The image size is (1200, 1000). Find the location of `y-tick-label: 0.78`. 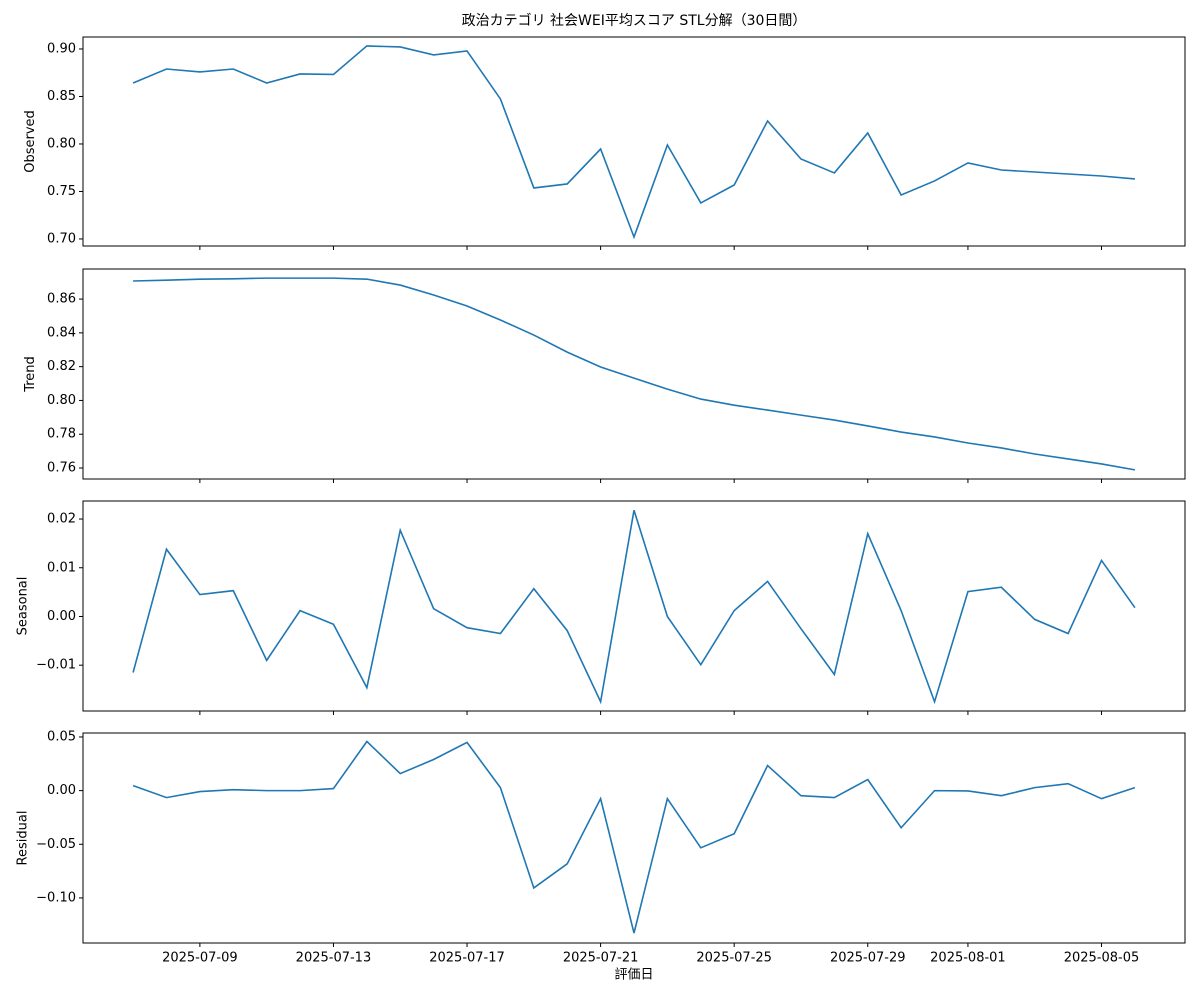

y-tick-label: 0.78 is located at coordinates (61, 434).